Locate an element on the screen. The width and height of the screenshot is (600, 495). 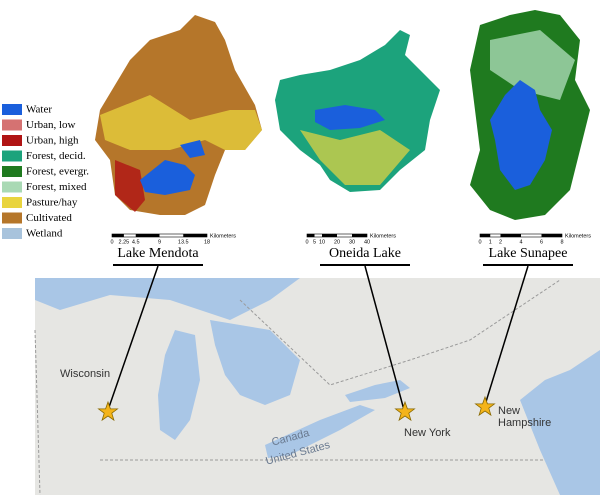
scale-label: 40 is located at coordinates (367, 242).